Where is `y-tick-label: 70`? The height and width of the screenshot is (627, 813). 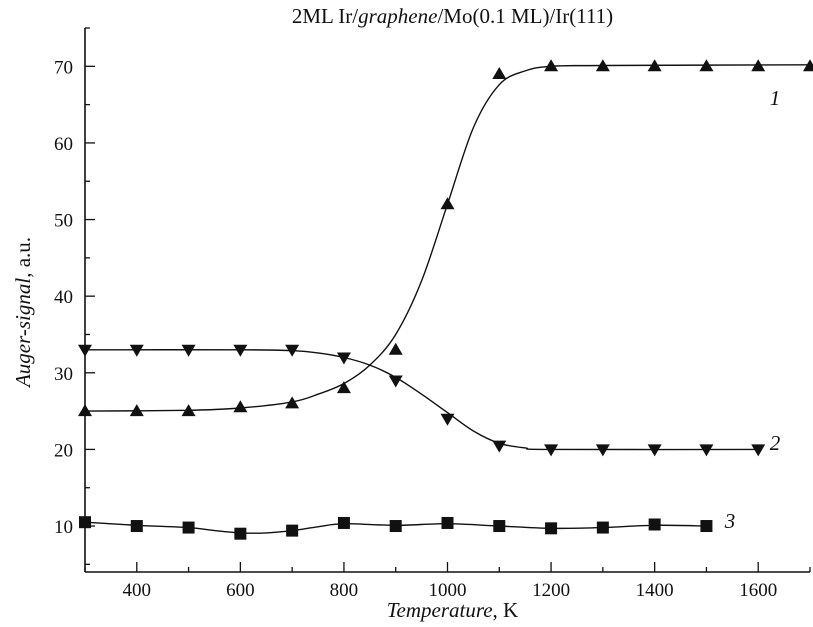 y-tick-label: 70 is located at coordinates (63, 67).